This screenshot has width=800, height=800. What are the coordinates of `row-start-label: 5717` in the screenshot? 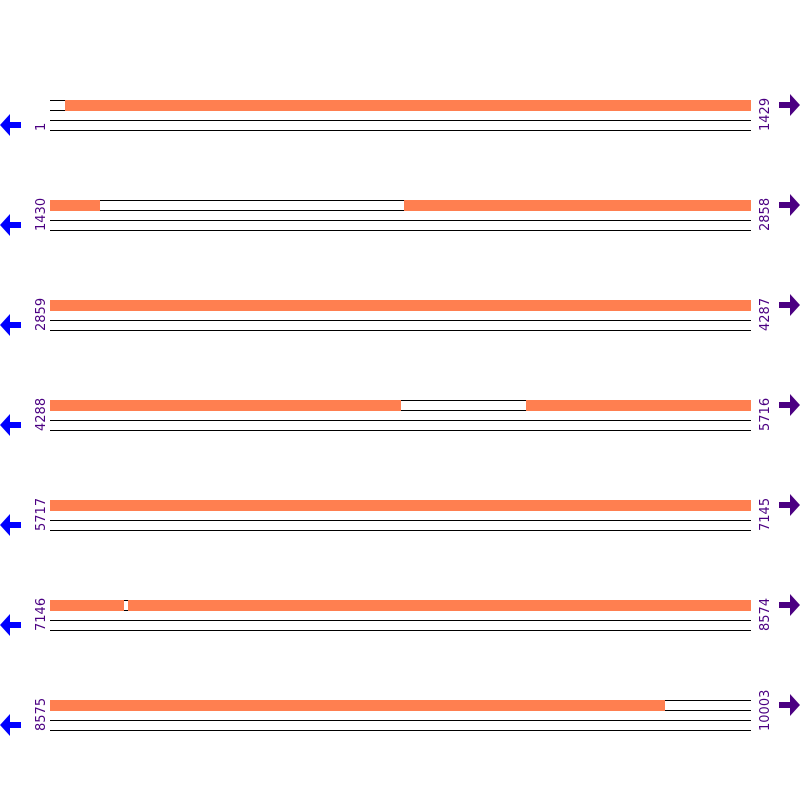 It's located at (41, 514).